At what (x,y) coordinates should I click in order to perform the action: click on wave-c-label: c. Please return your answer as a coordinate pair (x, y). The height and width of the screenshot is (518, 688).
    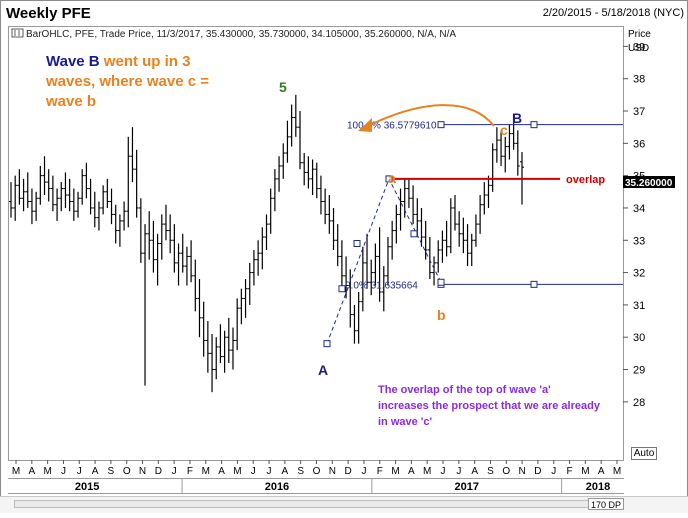
    Looking at the image, I should click on (504, 130).